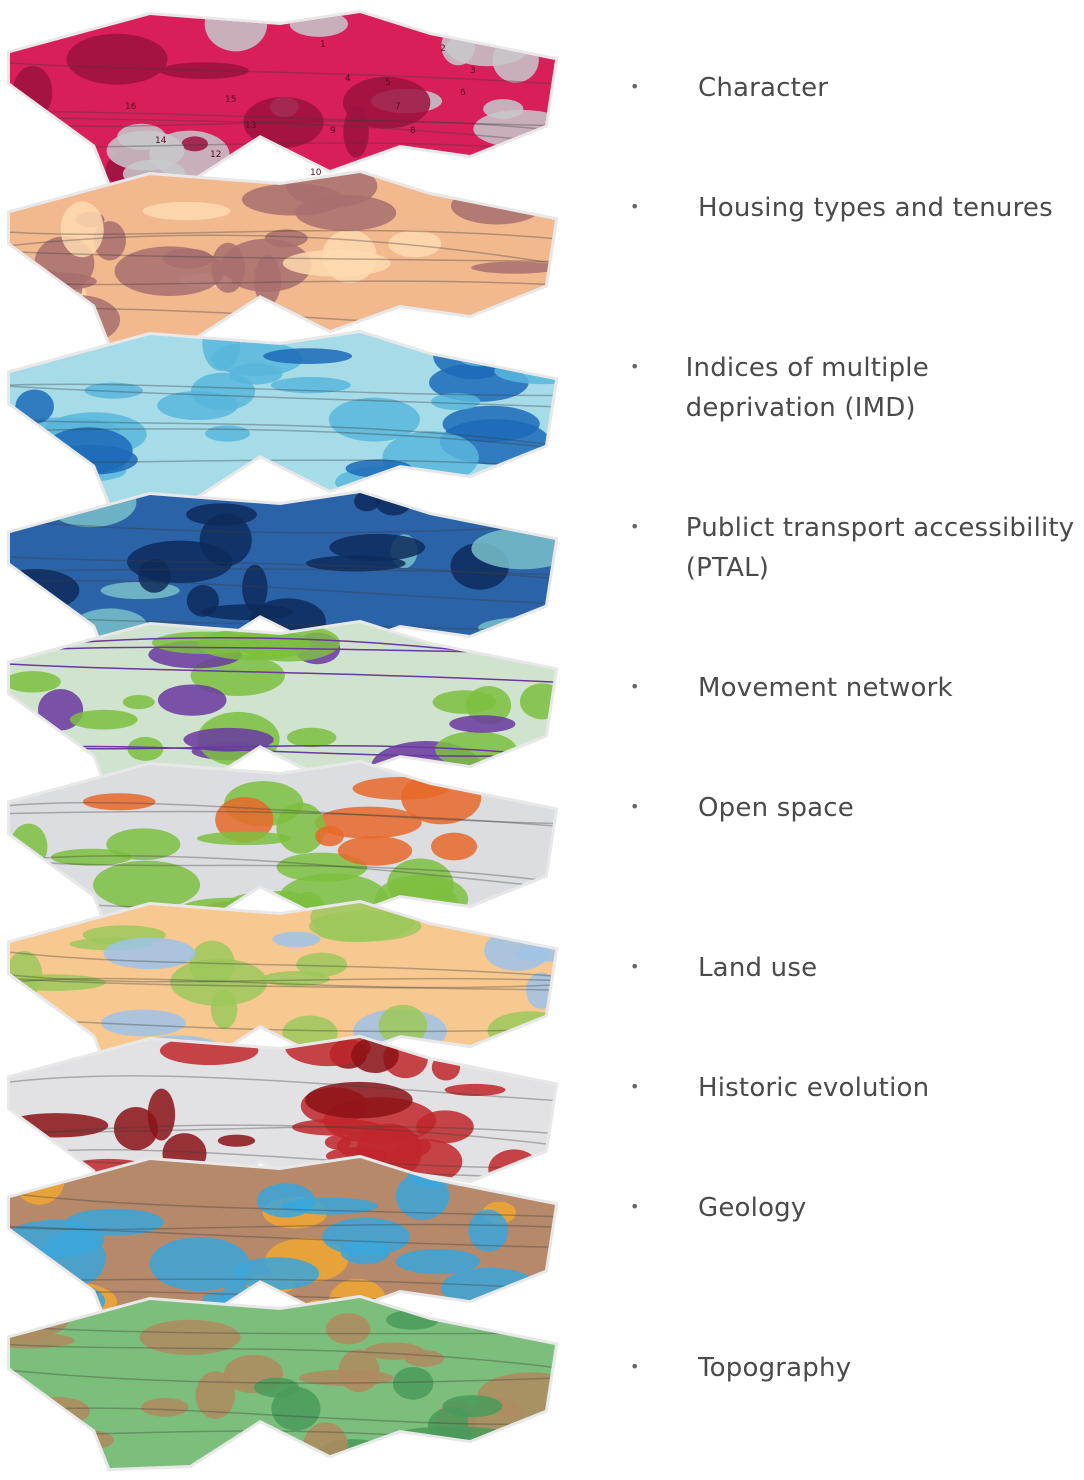 The height and width of the screenshot is (1480, 1084). Describe the element at coordinates (413, 131) in the screenshot. I see `district-number: 8` at that location.